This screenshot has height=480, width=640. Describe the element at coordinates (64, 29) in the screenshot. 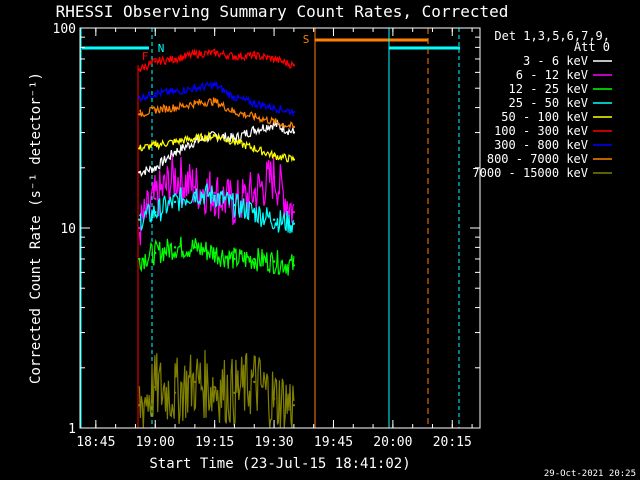

I see `y-tick-label-2: 100` at that location.